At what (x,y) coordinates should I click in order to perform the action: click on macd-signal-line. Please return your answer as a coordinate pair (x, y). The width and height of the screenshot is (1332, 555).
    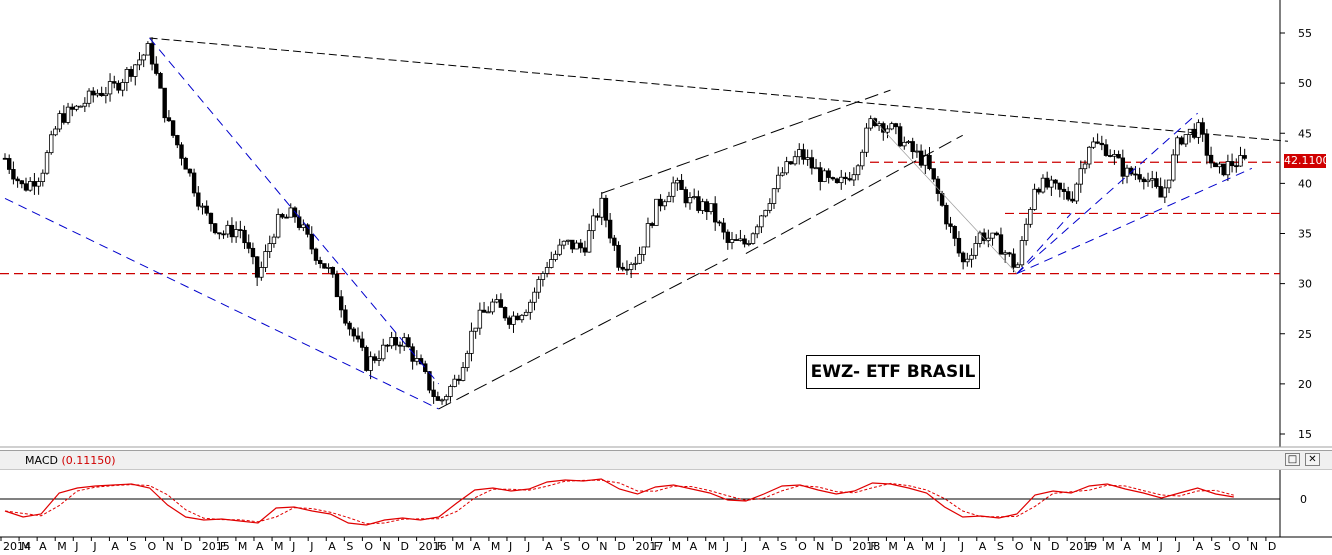
    Looking at the image, I should click on (619, 502).